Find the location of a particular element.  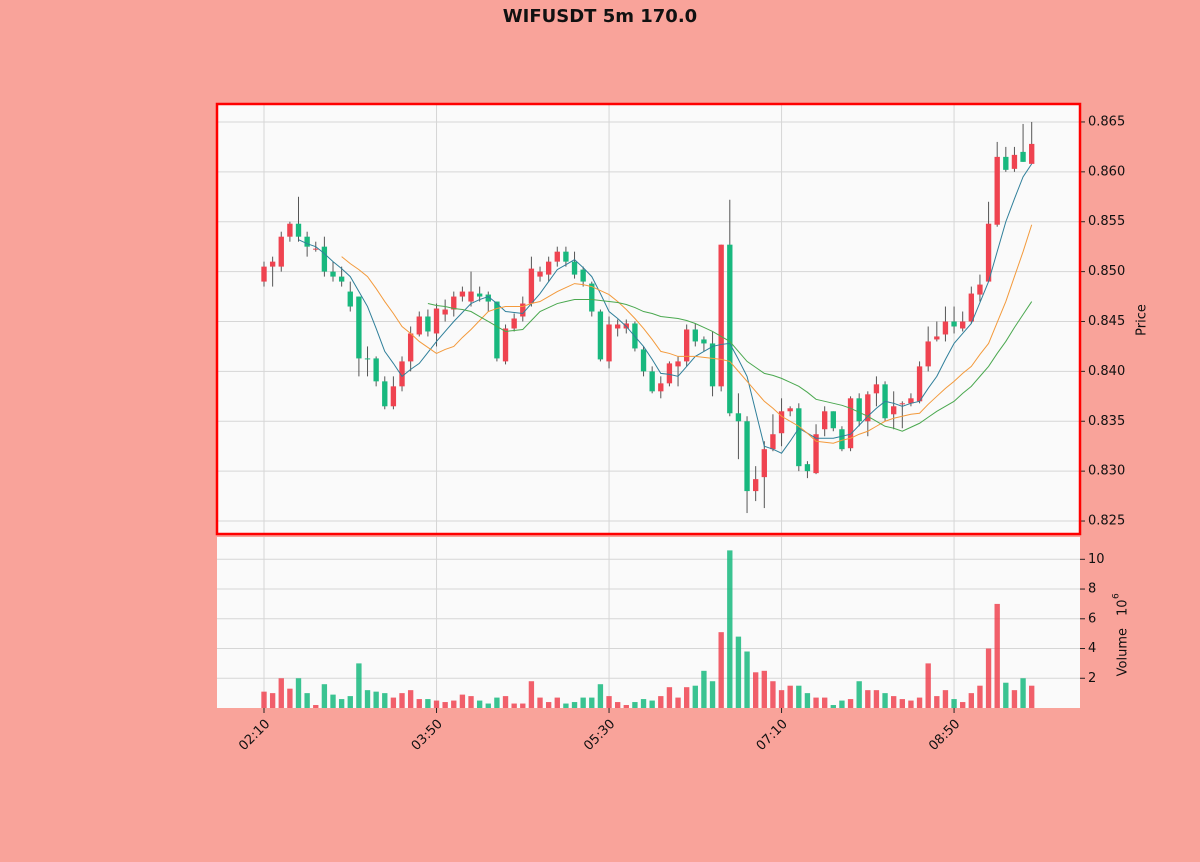

y-tick-label: 0.860 is located at coordinates (1106, 171).